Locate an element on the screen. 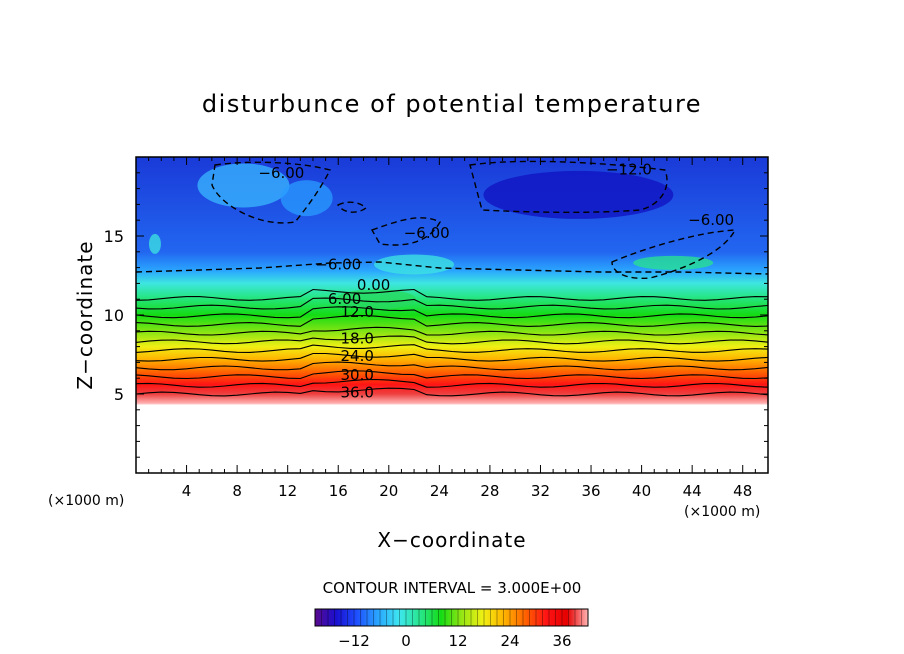  x-tick-label: 28 is located at coordinates (489, 491).